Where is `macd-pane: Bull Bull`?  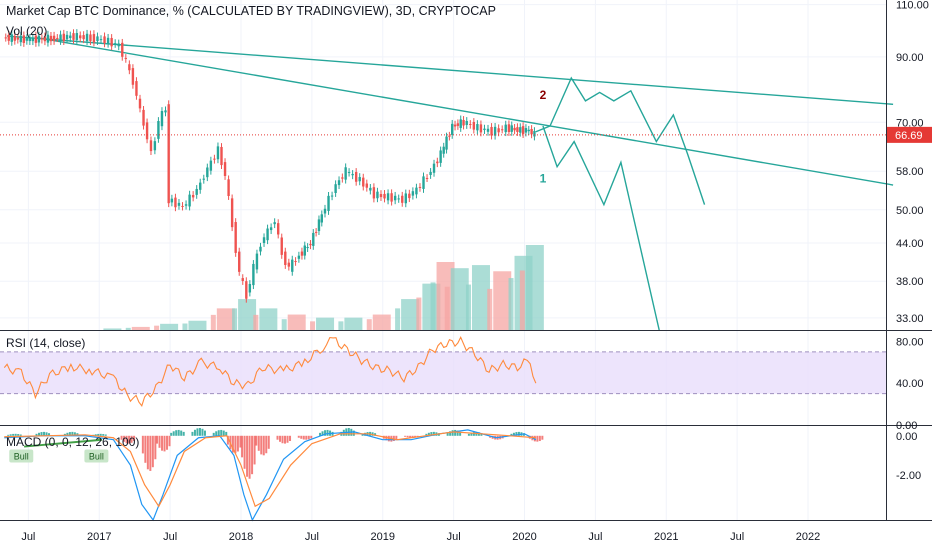
macd-pane: Bull Bull is located at coordinates (274, 474).